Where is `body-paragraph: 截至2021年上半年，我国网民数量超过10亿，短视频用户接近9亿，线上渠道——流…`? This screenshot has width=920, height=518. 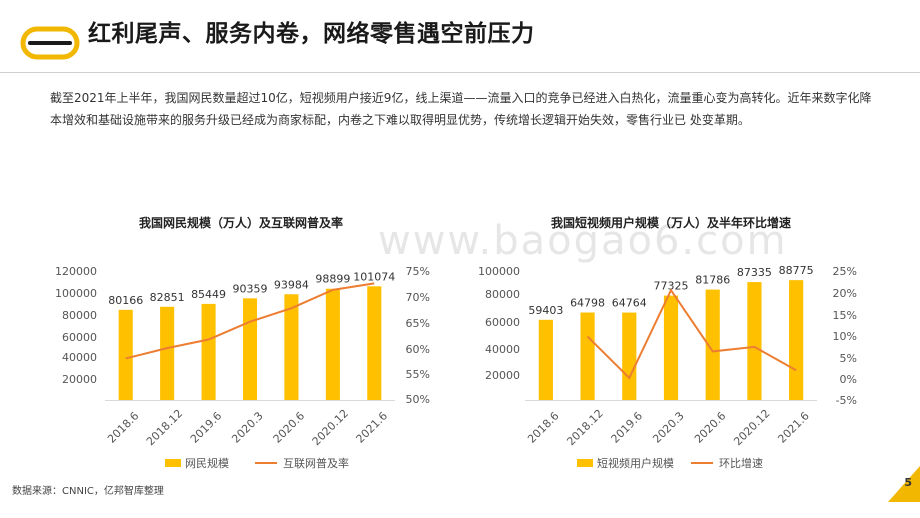
body-paragraph: 截至2021年上半年，我国网民数量超过10亿，短视频用户接近9亿，线上渠道——流… is located at coordinates (461, 109).